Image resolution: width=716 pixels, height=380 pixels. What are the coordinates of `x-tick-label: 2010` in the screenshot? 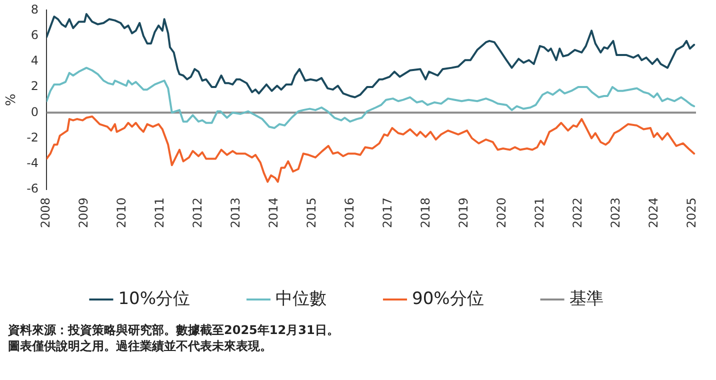 It's located at (121, 212).